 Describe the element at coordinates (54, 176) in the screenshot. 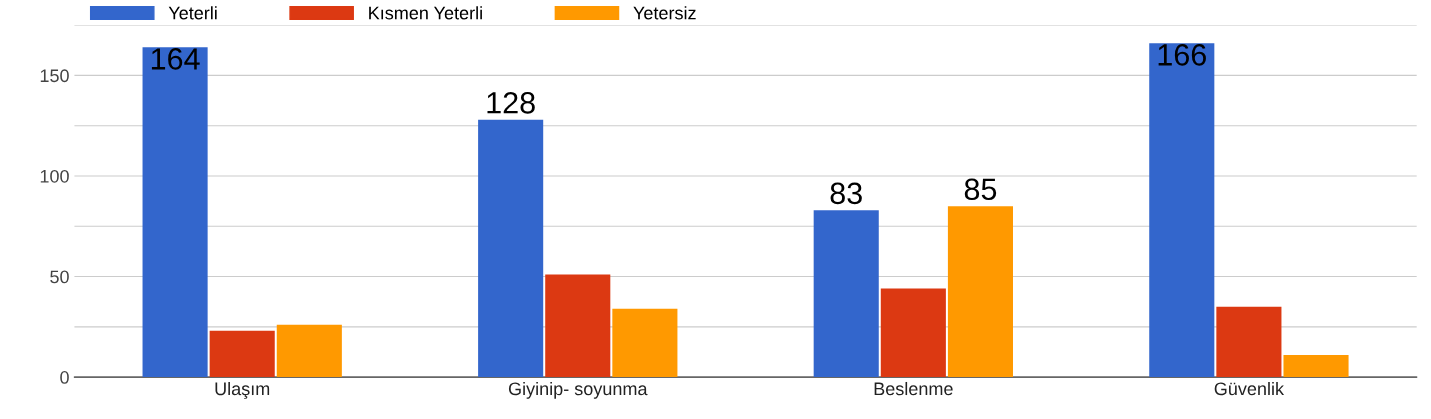

I see `y-tick-label: 100` at that location.